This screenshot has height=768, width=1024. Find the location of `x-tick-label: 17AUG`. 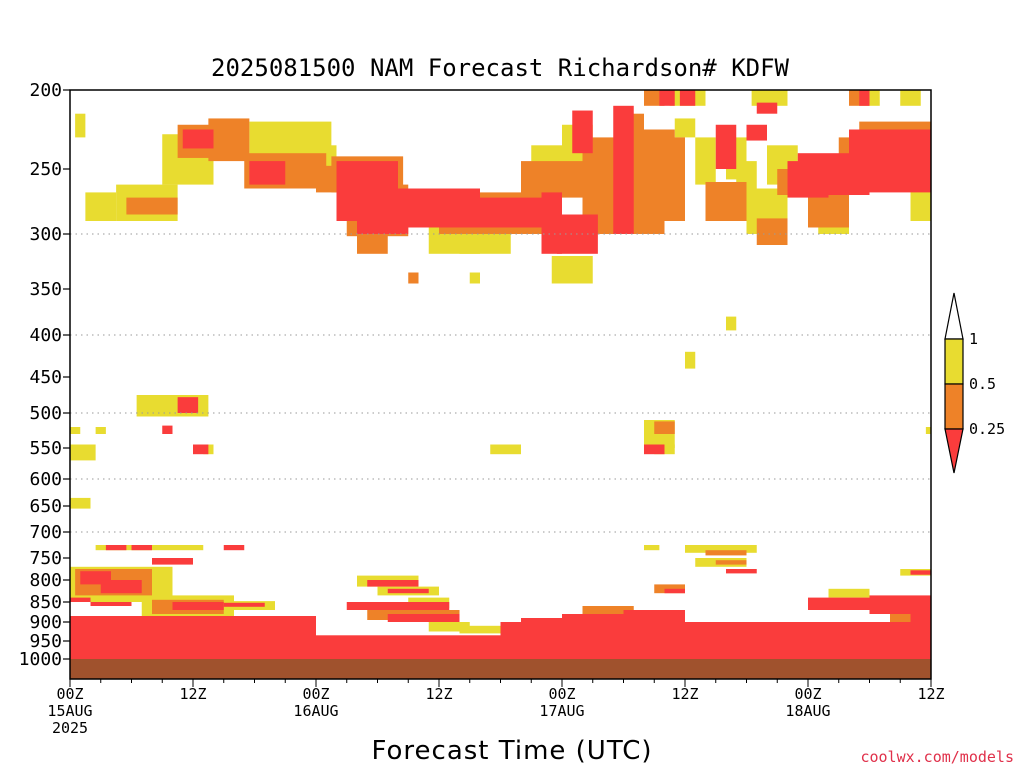

x-tick-label: 17AUG is located at coordinates (561, 711).